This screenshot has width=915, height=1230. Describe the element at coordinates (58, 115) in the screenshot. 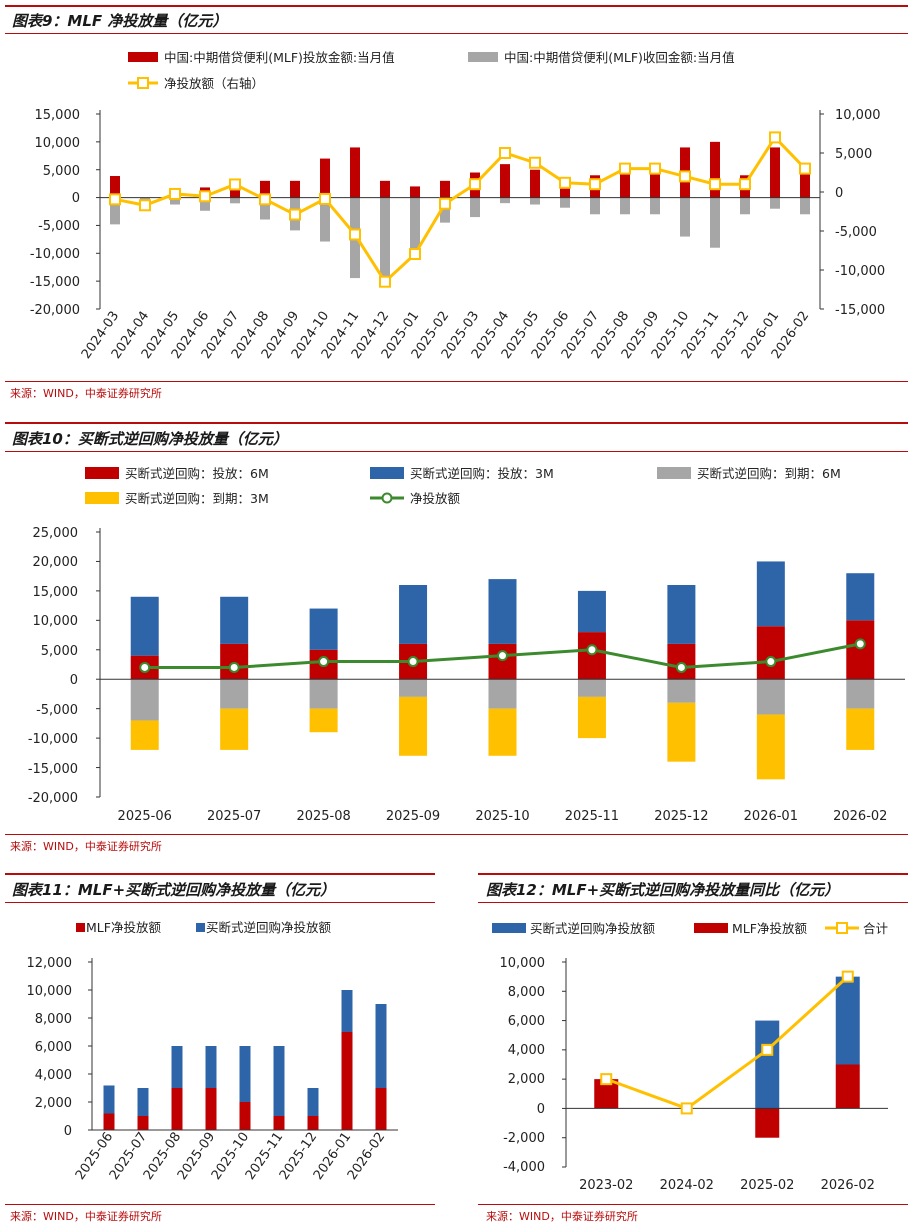

I see `tick-left-15000: 15,000` at that location.